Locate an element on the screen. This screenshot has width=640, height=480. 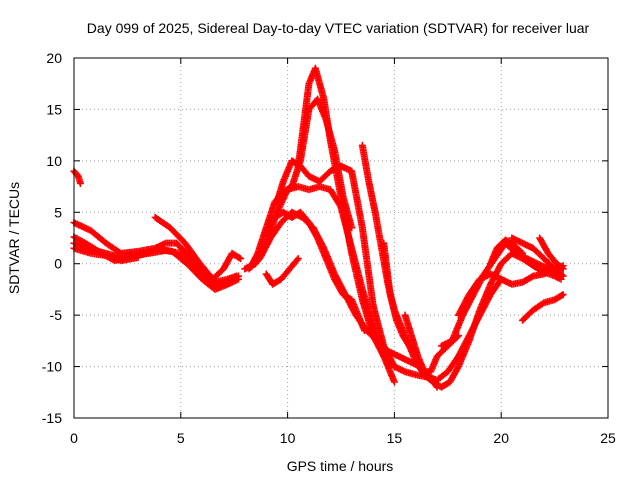
y-tick-label: 10 is located at coordinates (54, 161).